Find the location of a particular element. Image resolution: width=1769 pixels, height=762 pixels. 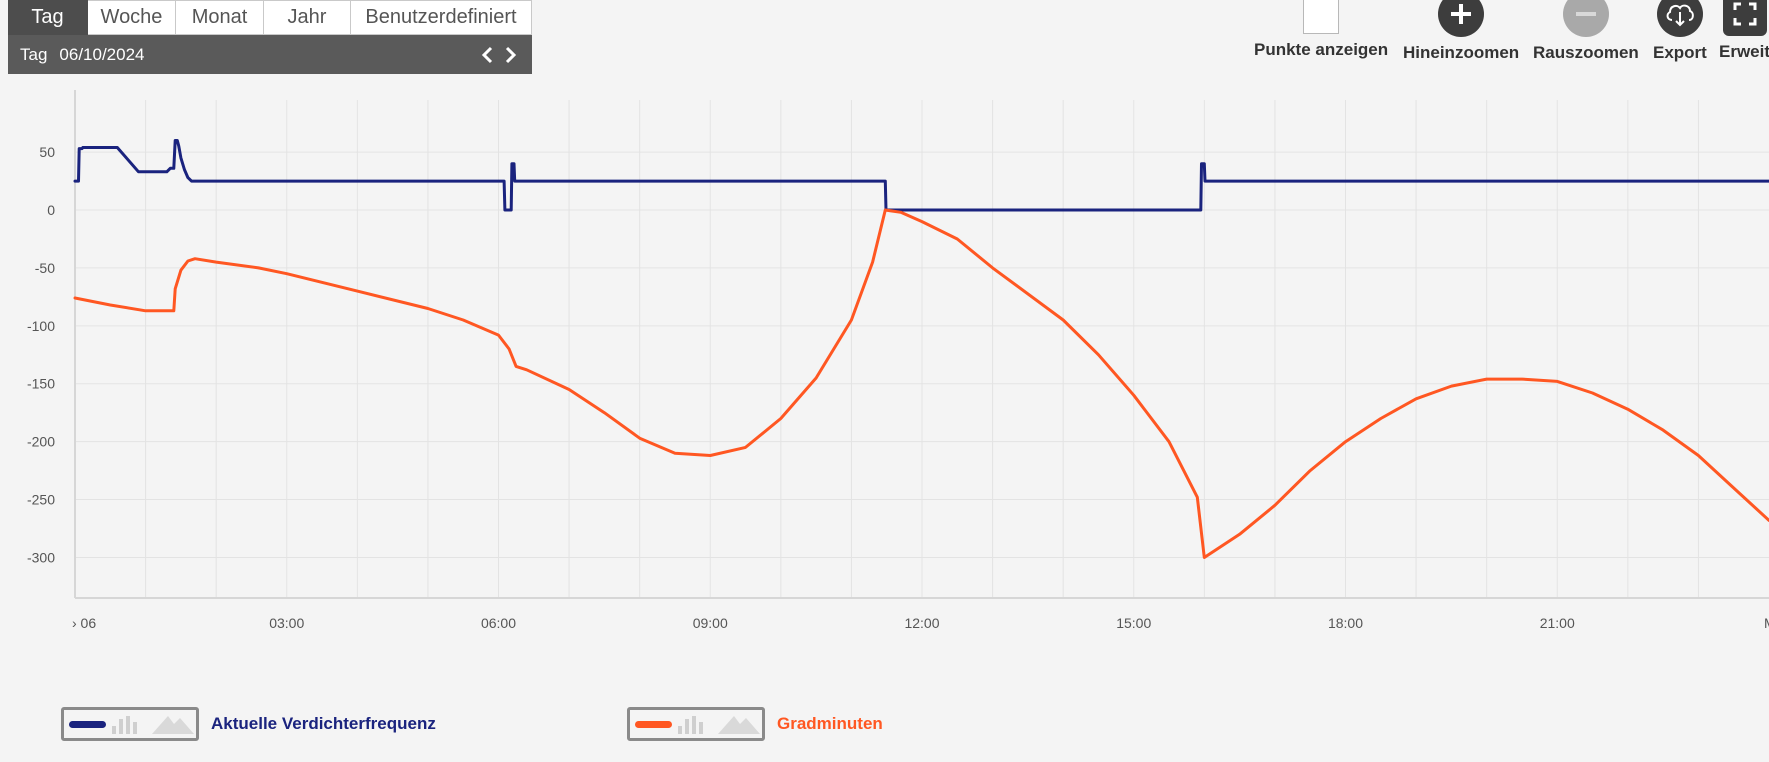

show-points-control: Punkte anzeigen is located at coordinates (1321, 30).